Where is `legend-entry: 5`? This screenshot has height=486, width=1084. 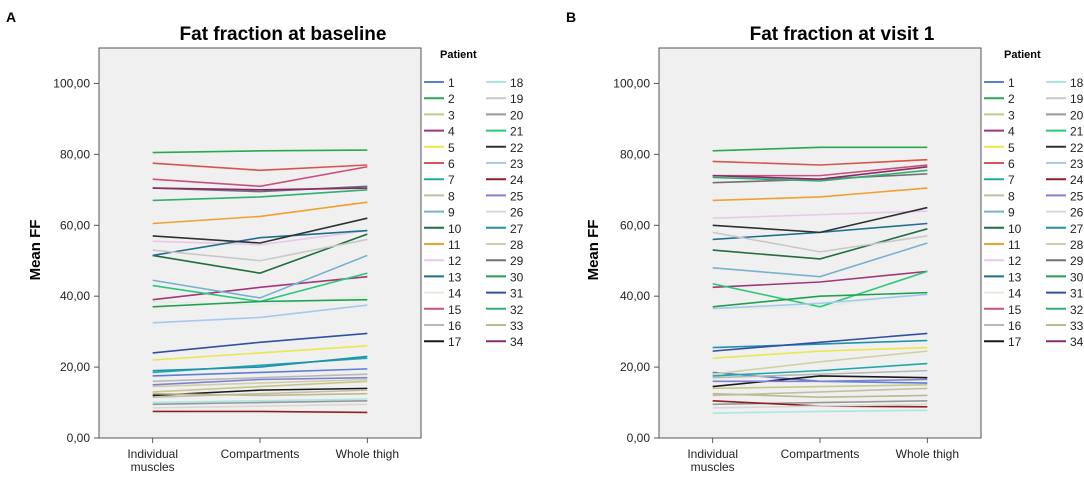 legend-entry: 5 is located at coordinates (451, 148).